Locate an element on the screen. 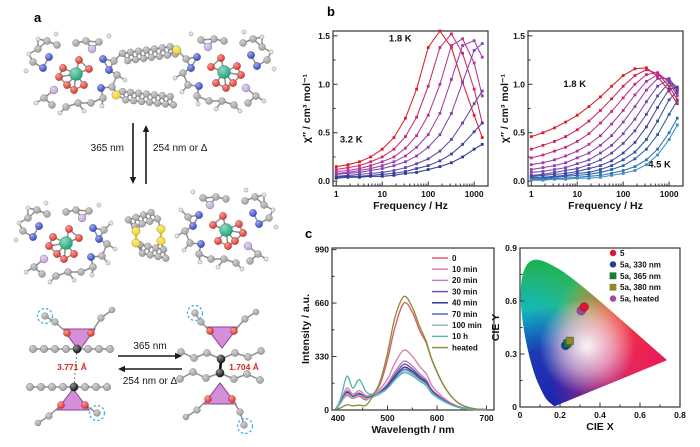  svg-text: 400 is located at coordinates (338, 418).